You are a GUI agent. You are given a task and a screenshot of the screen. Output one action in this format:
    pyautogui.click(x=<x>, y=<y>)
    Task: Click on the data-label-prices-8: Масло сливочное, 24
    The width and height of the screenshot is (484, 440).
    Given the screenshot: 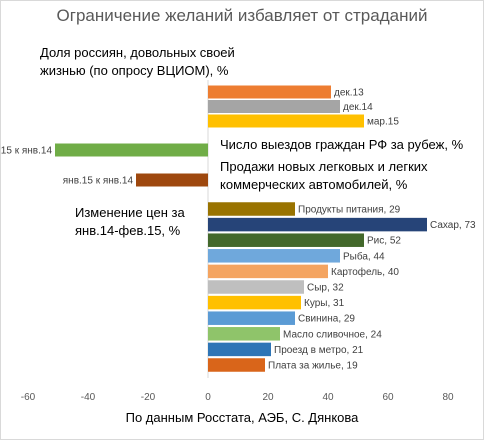 What is the action you would take?
    pyautogui.click(x=332, y=334)
    